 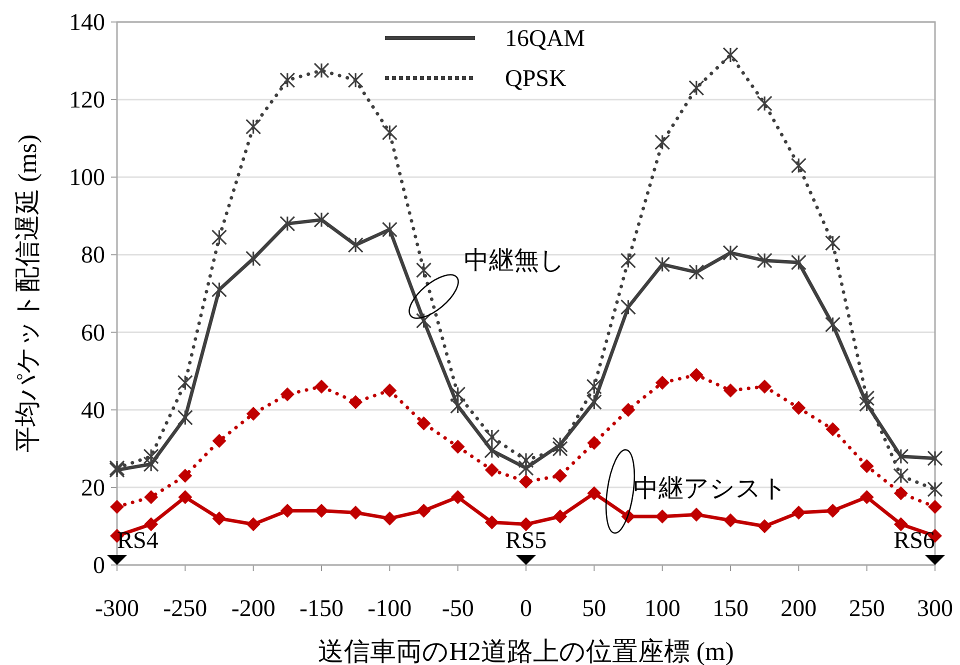 What do you see at coordinates (526, 609) in the screenshot?
I see `x-tick-label: 0` at bounding box center [526, 609].